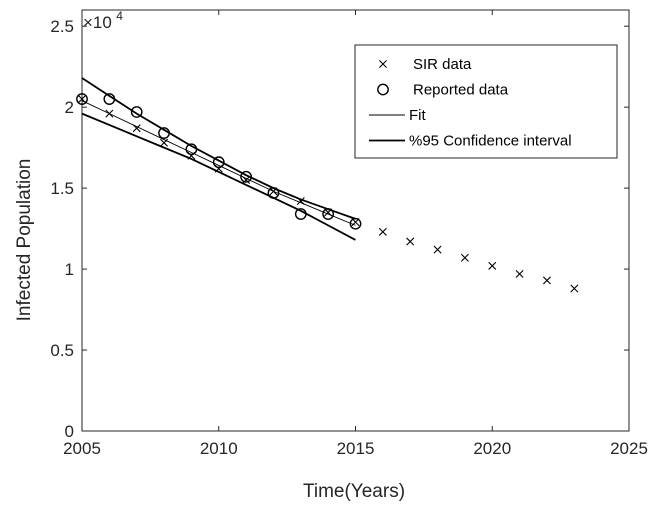  Describe the element at coordinates (354, 491) in the screenshot. I see `x-axis-label: Time(Years)` at that location.